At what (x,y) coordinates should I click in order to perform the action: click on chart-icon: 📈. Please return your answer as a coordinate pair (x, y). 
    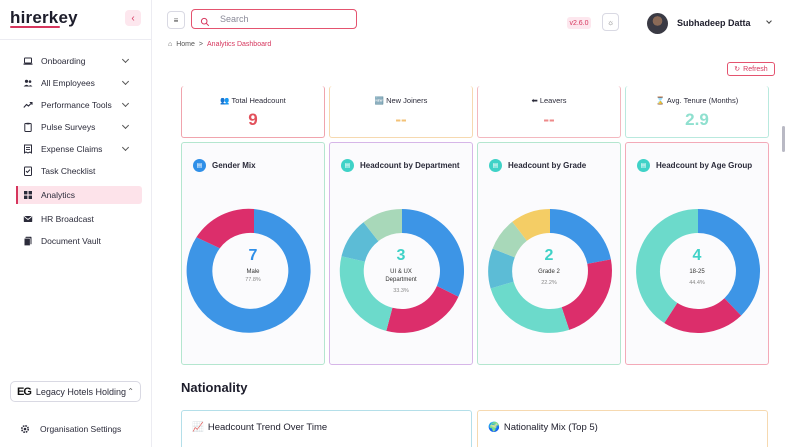
    Looking at the image, I should click on (198, 427).